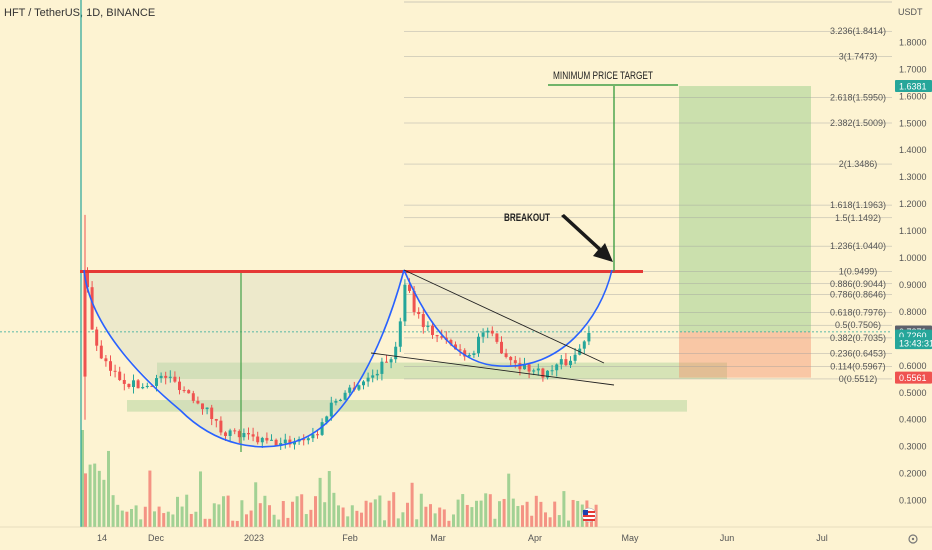  What do you see at coordinates (504, 316) in the screenshot?
I see `wedge-upper-line` at bounding box center [504, 316].